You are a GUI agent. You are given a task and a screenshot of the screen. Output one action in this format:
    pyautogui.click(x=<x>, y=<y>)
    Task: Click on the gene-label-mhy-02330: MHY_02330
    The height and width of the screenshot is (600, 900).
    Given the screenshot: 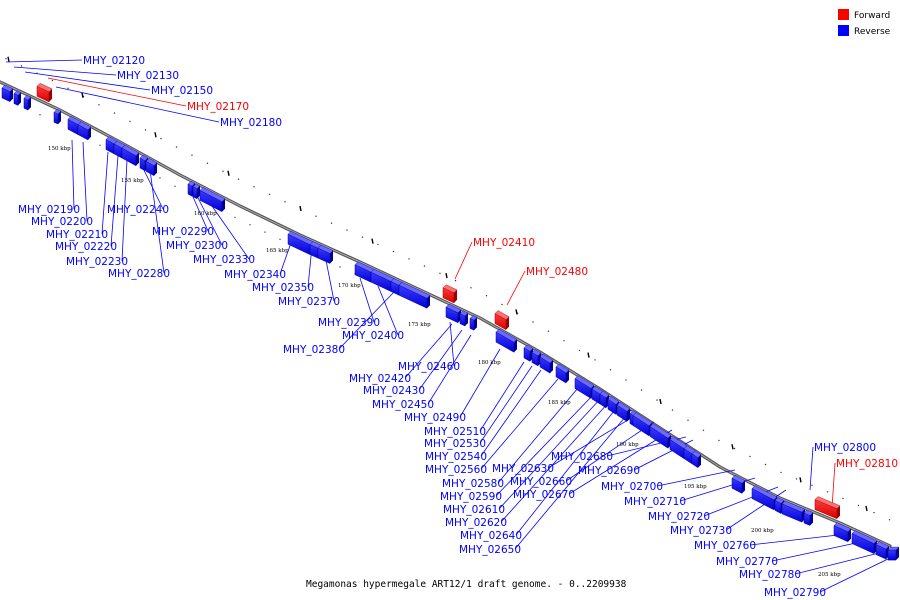 What is the action you would take?
    pyautogui.click(x=224, y=260)
    